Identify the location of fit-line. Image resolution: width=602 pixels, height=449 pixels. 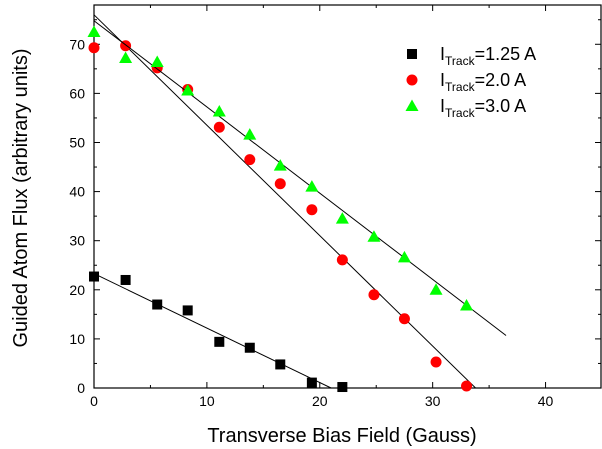
(212, 331).